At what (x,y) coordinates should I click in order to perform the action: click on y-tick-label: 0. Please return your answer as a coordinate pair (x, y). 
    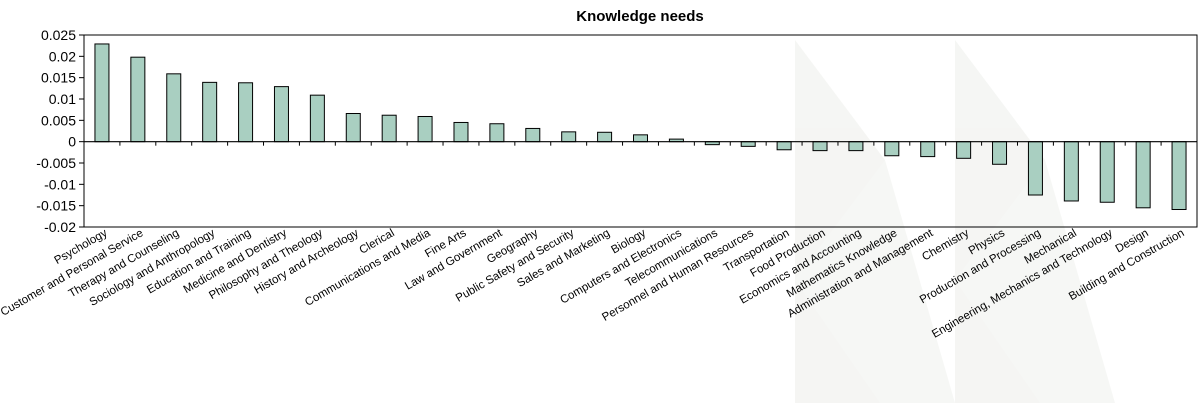
    Looking at the image, I should click on (72, 142).